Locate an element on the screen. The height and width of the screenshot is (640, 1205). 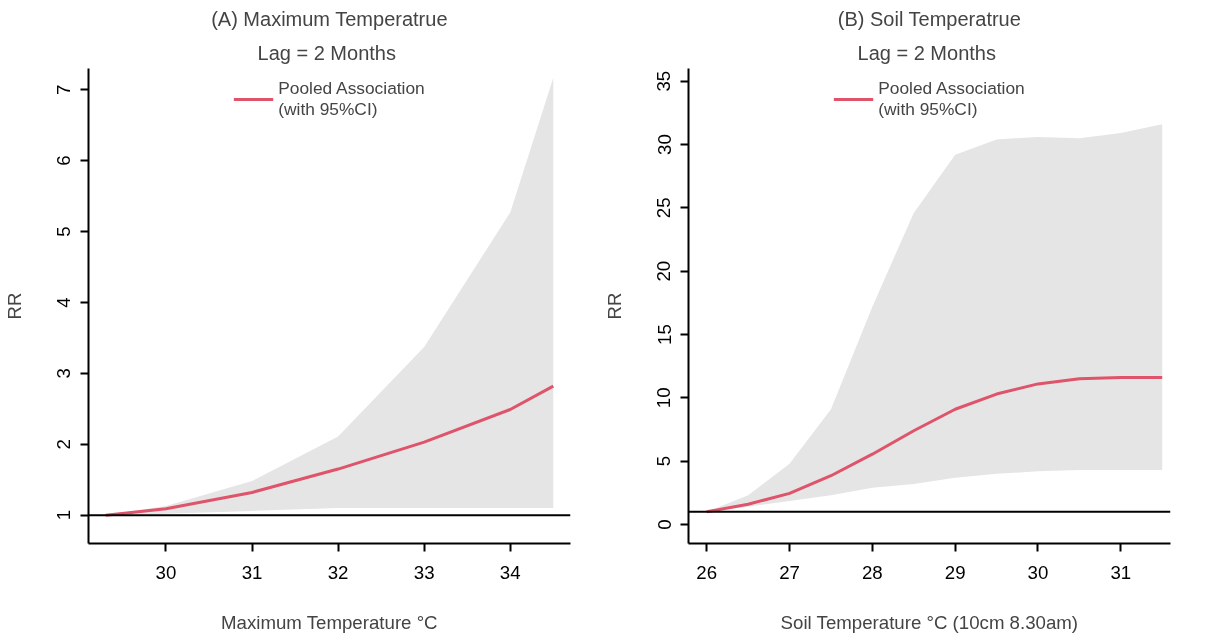
x-tick-label: 33 is located at coordinates (424, 572).